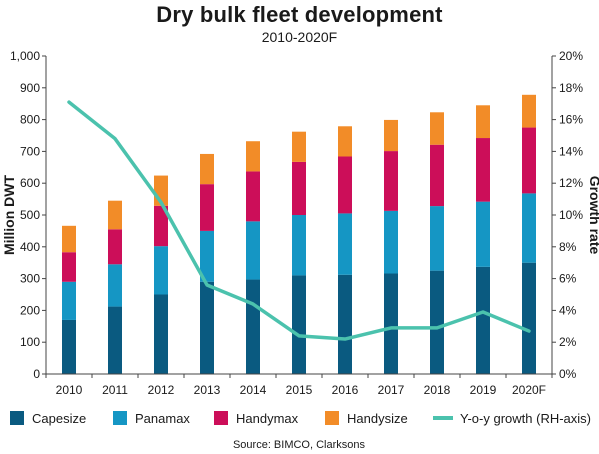 This screenshot has width=599, height=454. Describe the element at coordinates (483, 390) in the screenshot. I see `x-tick-label: 2019` at that location.